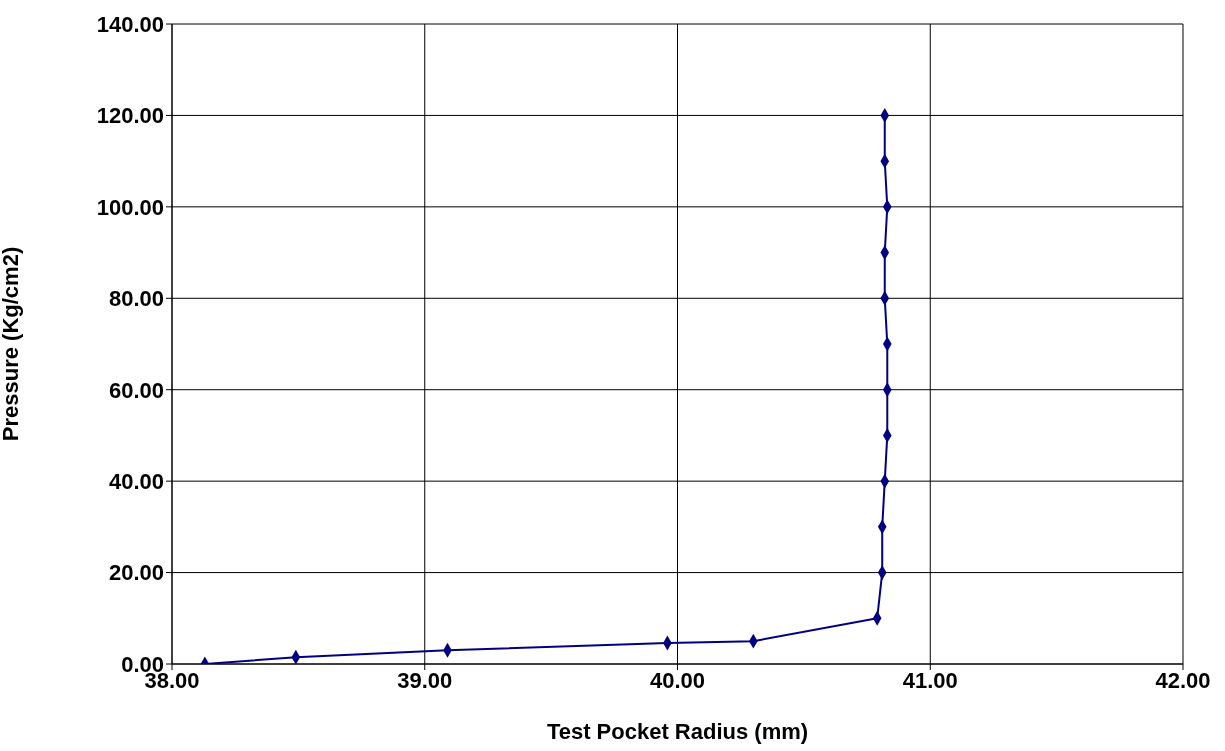 This screenshot has width=1225, height=751. I want to click on y-tick-label: 120.00, so click(130, 116).